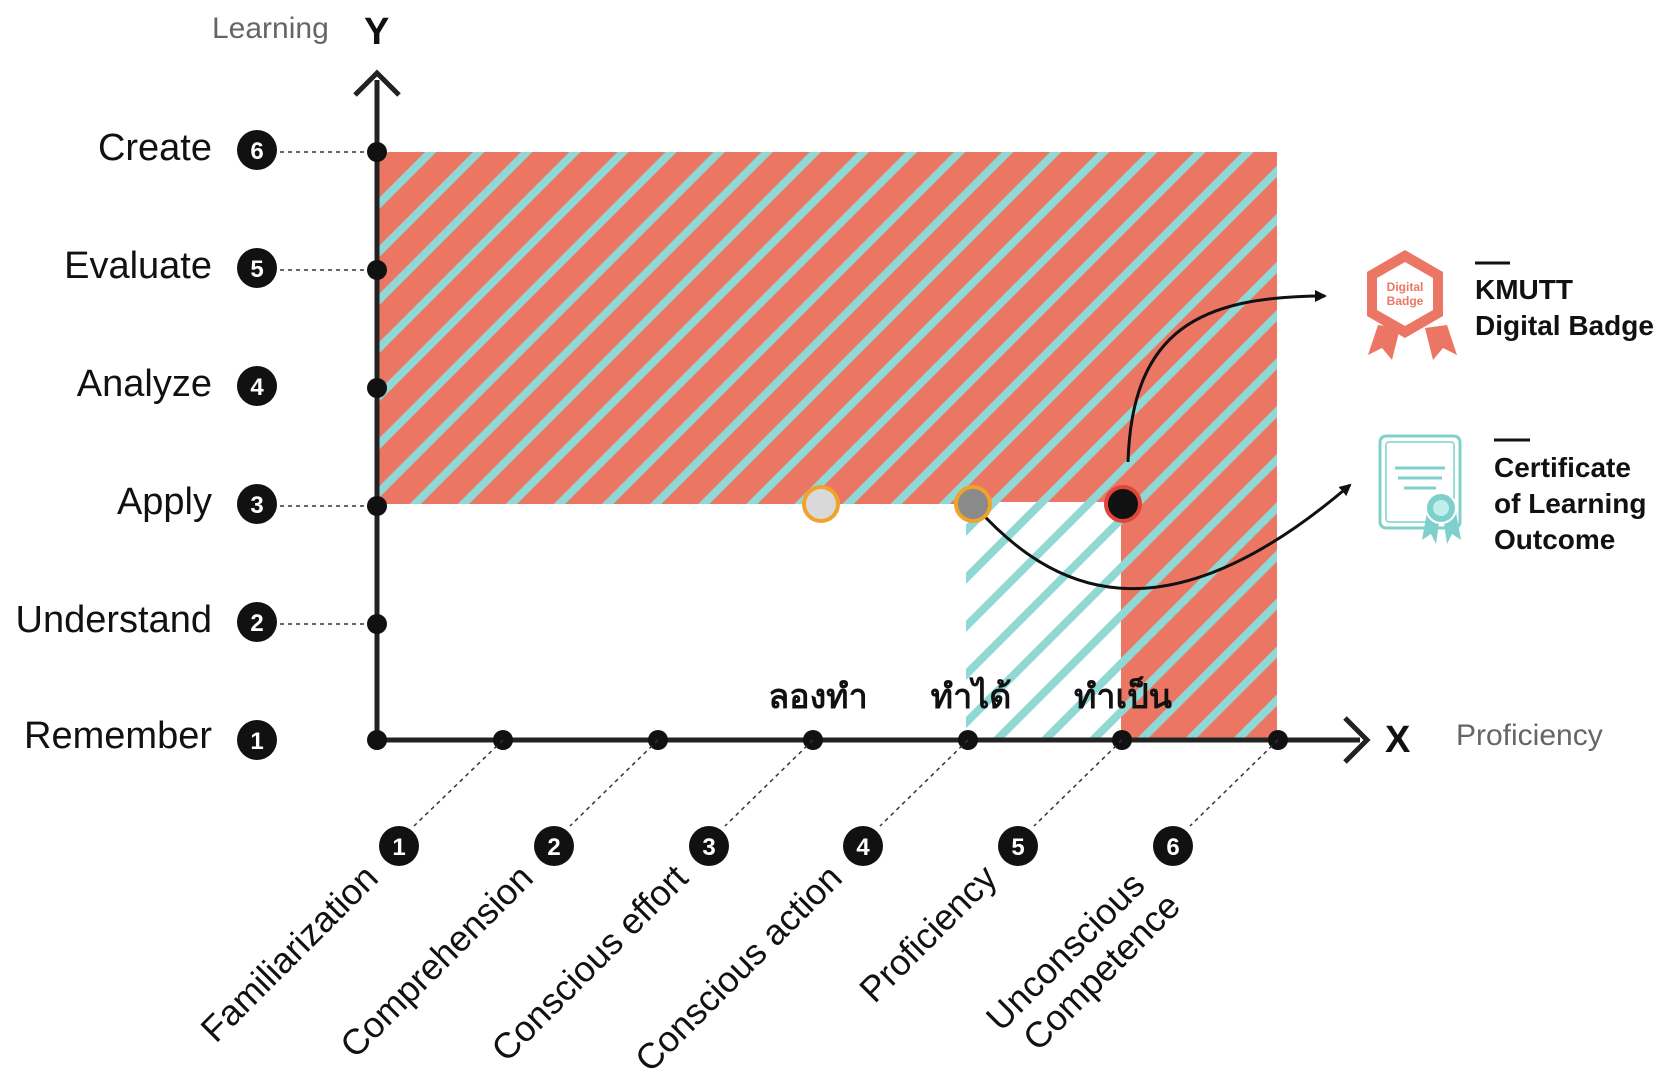 This screenshot has height=1081, width=1665. Describe the element at coordinates (270, 28) in the screenshot. I see `y-axis-name: Learning` at that location.